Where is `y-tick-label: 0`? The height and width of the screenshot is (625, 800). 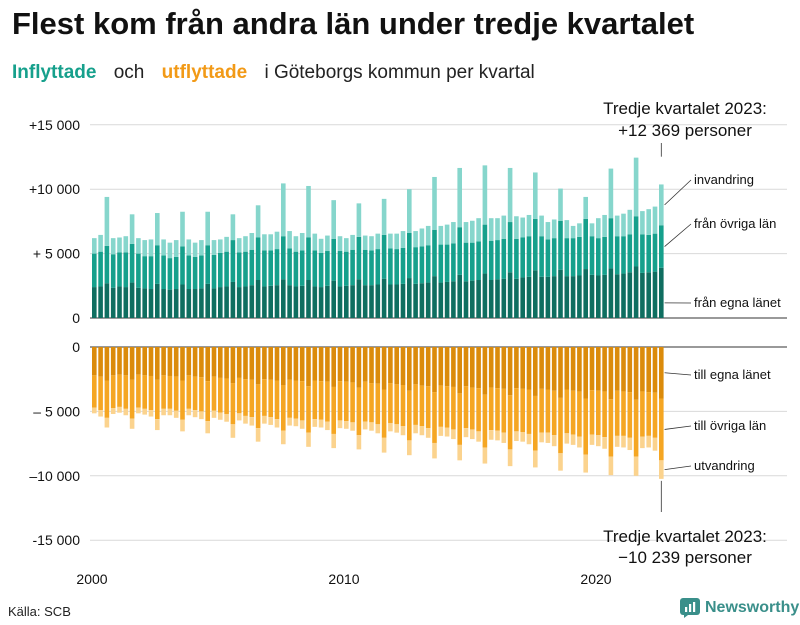
y-tick-label: 0 is located at coordinates (76, 318).